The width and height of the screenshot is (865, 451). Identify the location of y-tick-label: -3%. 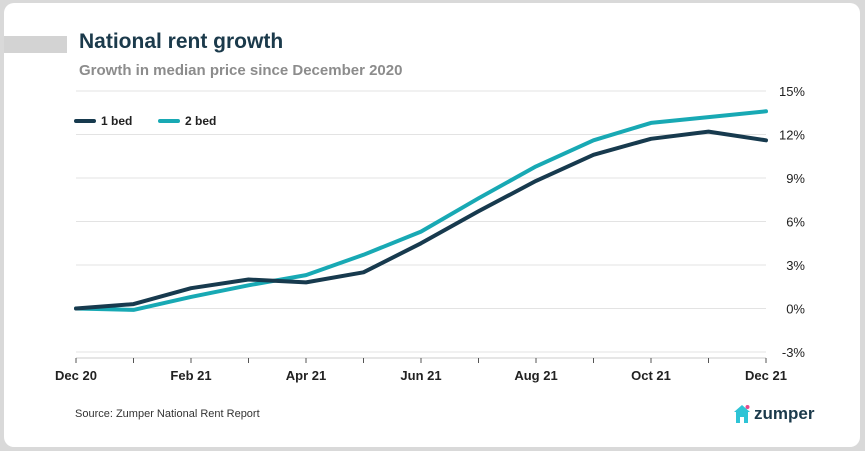
(794, 352).